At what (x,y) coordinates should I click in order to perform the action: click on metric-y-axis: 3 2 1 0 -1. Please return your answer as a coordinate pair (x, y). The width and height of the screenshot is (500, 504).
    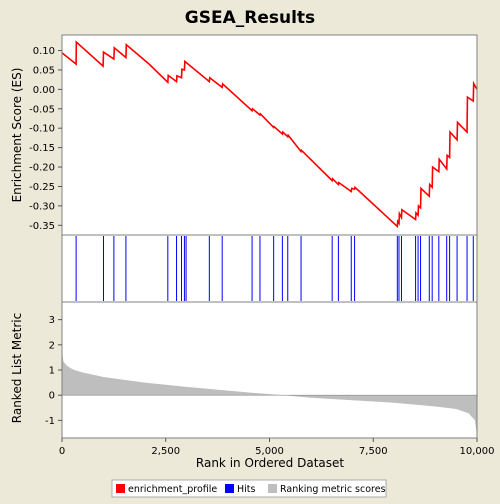
    Looking at the image, I should click on (53, 371).